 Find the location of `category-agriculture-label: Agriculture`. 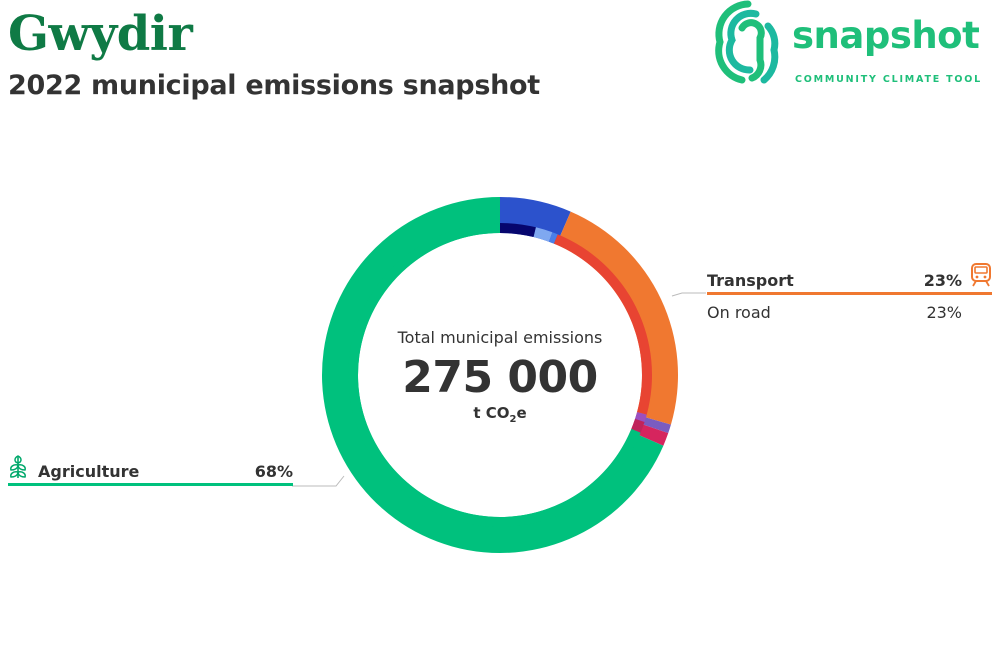

category-agriculture-label: Agriculture is located at coordinates (89, 471).